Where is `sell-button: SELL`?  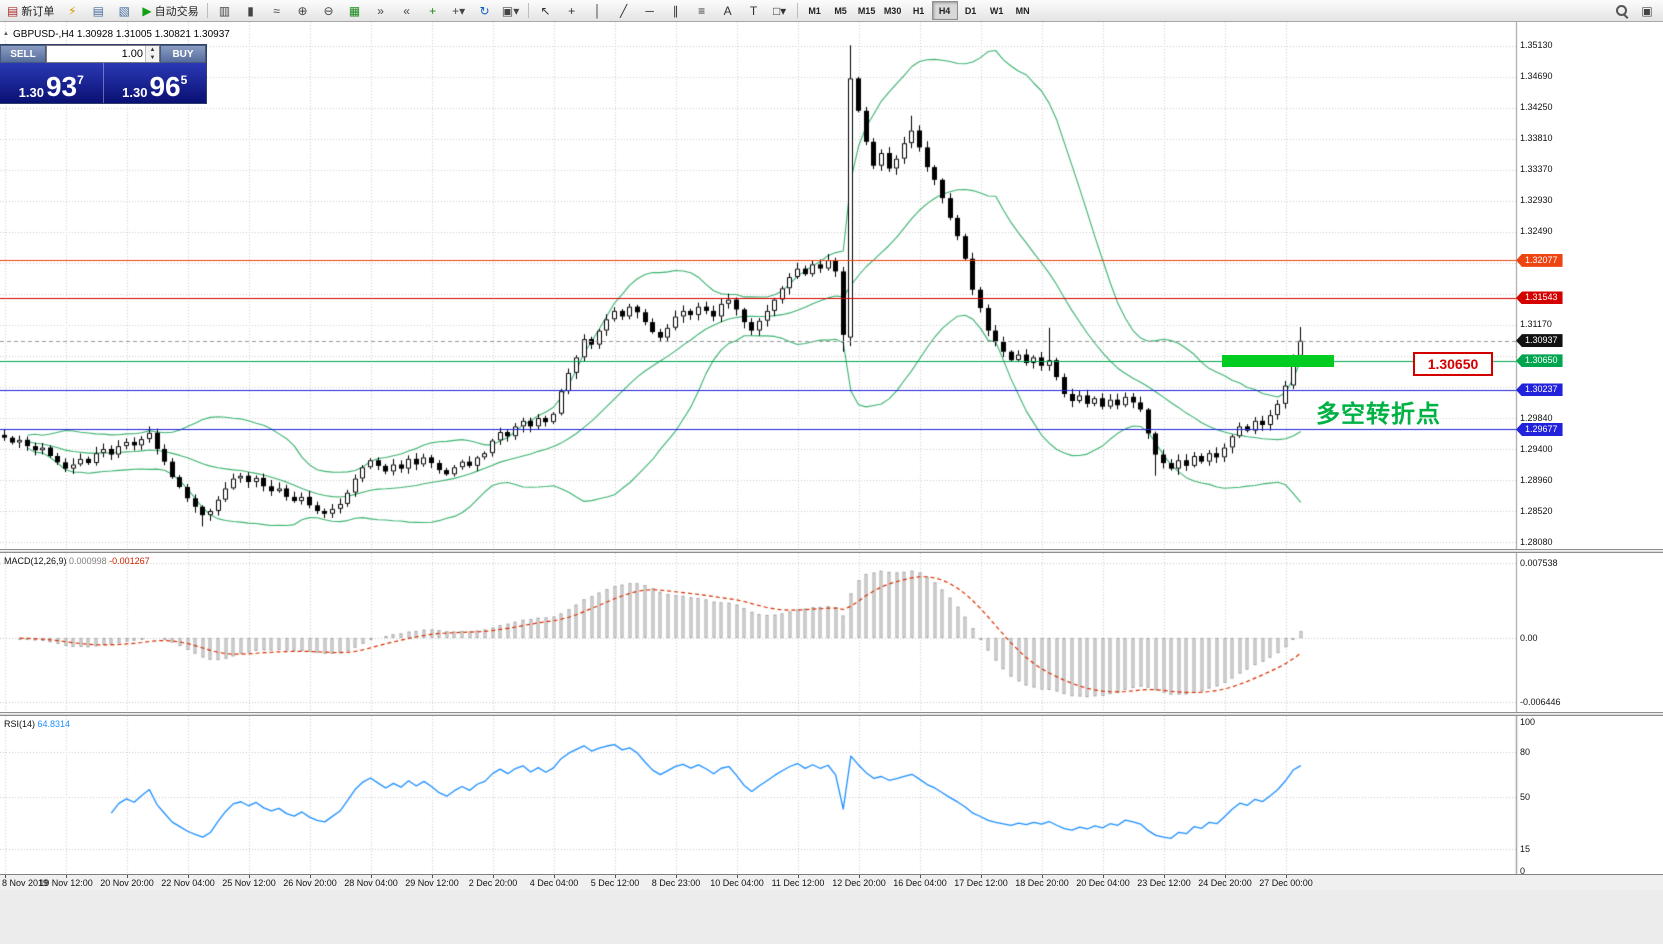 sell-button: SELL is located at coordinates (23, 54).